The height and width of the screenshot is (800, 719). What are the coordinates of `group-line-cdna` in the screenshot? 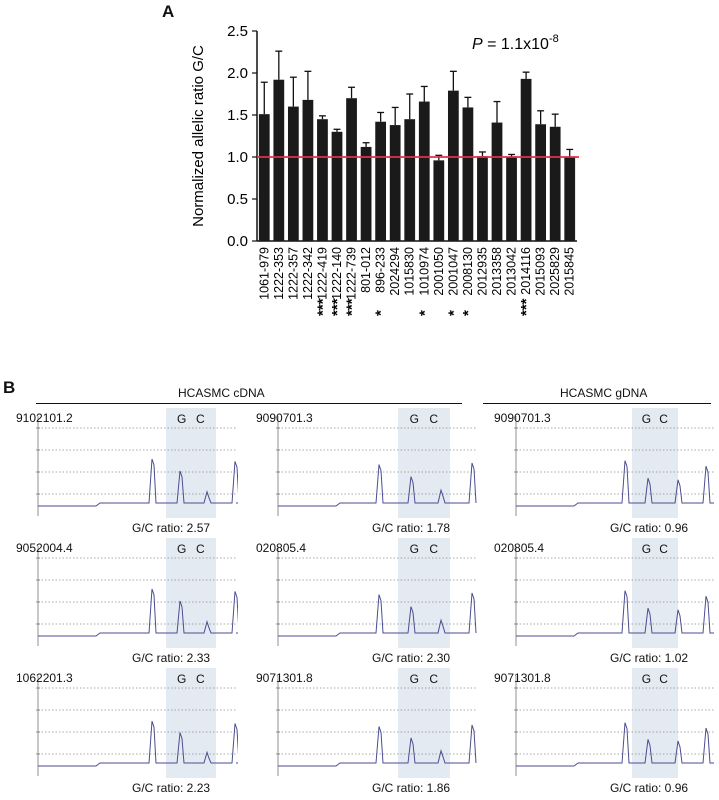 It's located at (249, 403).